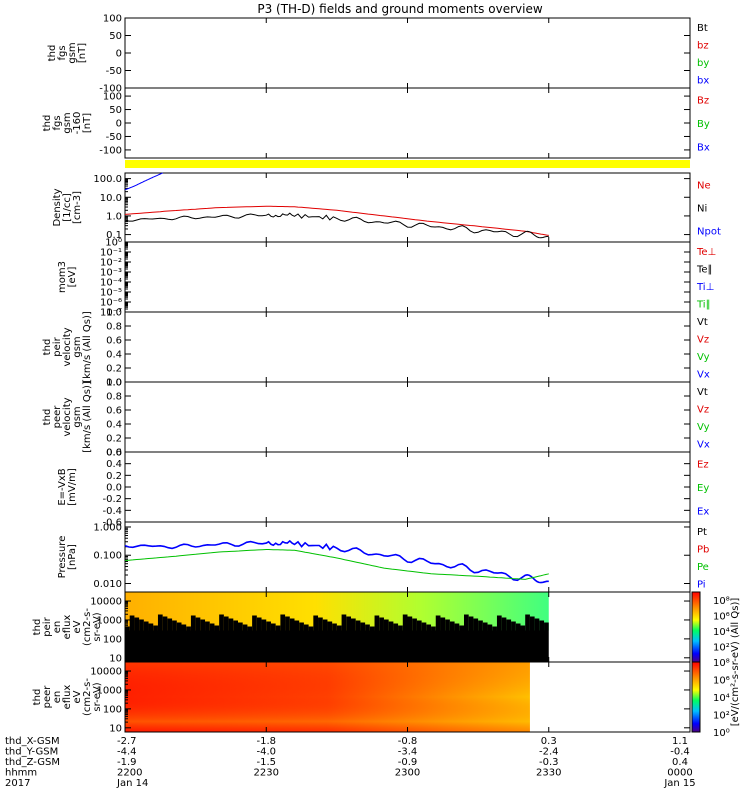  What do you see at coordinates (549, 741) in the screenshot?
I see `x-axis-value: 0.3` at bounding box center [549, 741].